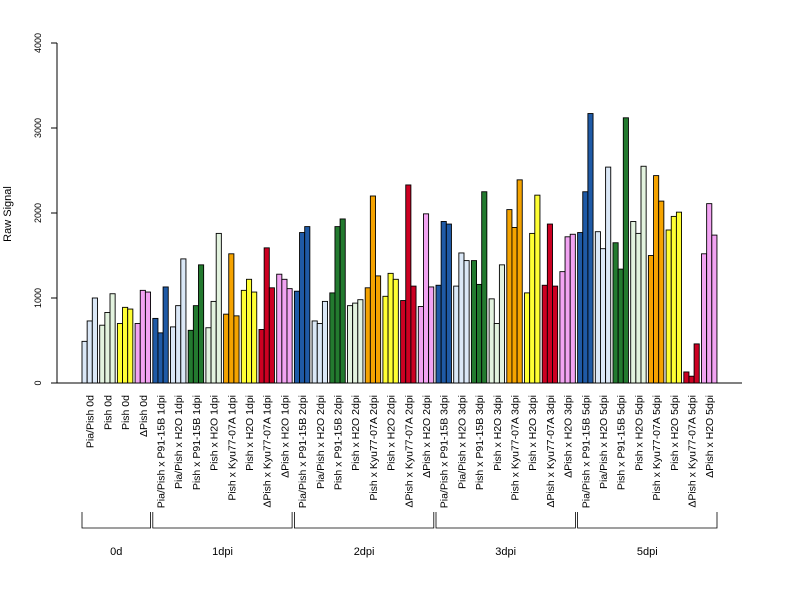 This screenshot has height=600, width=800. Describe the element at coordinates (569, 436) in the screenshot. I see `x-tick-label: ΔPish x H2O 3dpi` at that location.